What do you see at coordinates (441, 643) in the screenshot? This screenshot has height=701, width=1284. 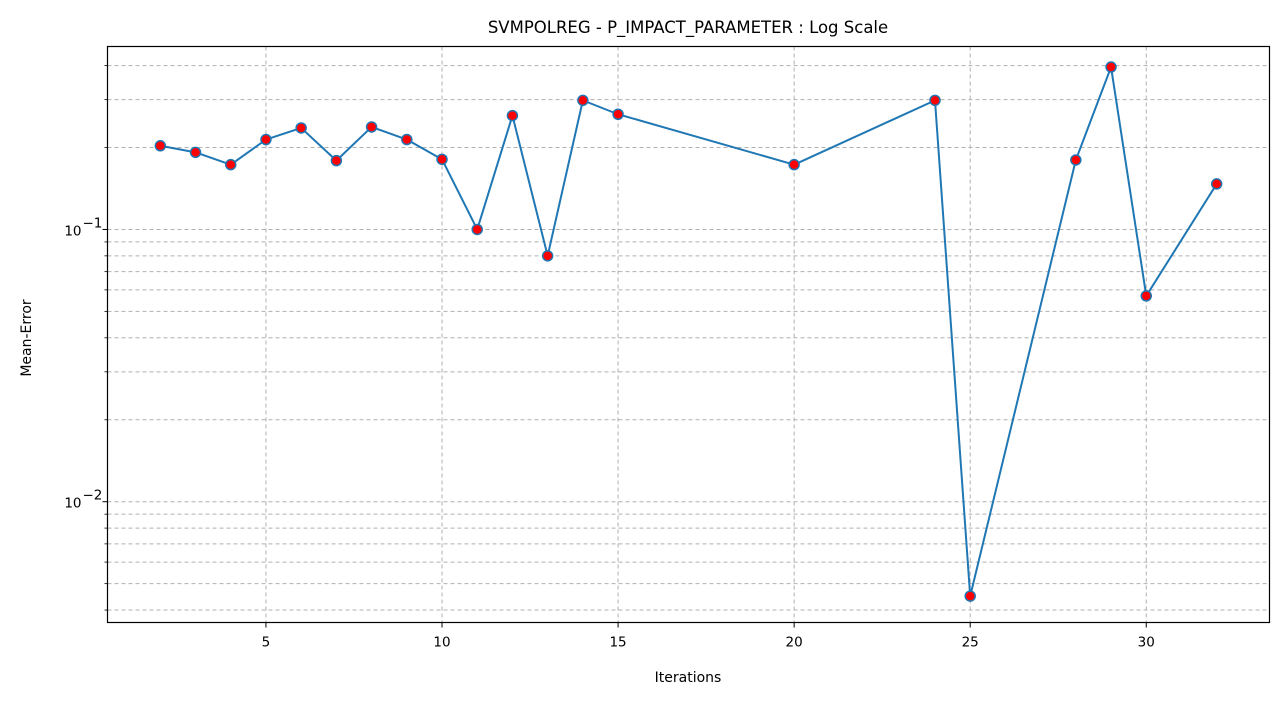 I see `x-tick-label: 10` at bounding box center [441, 643].